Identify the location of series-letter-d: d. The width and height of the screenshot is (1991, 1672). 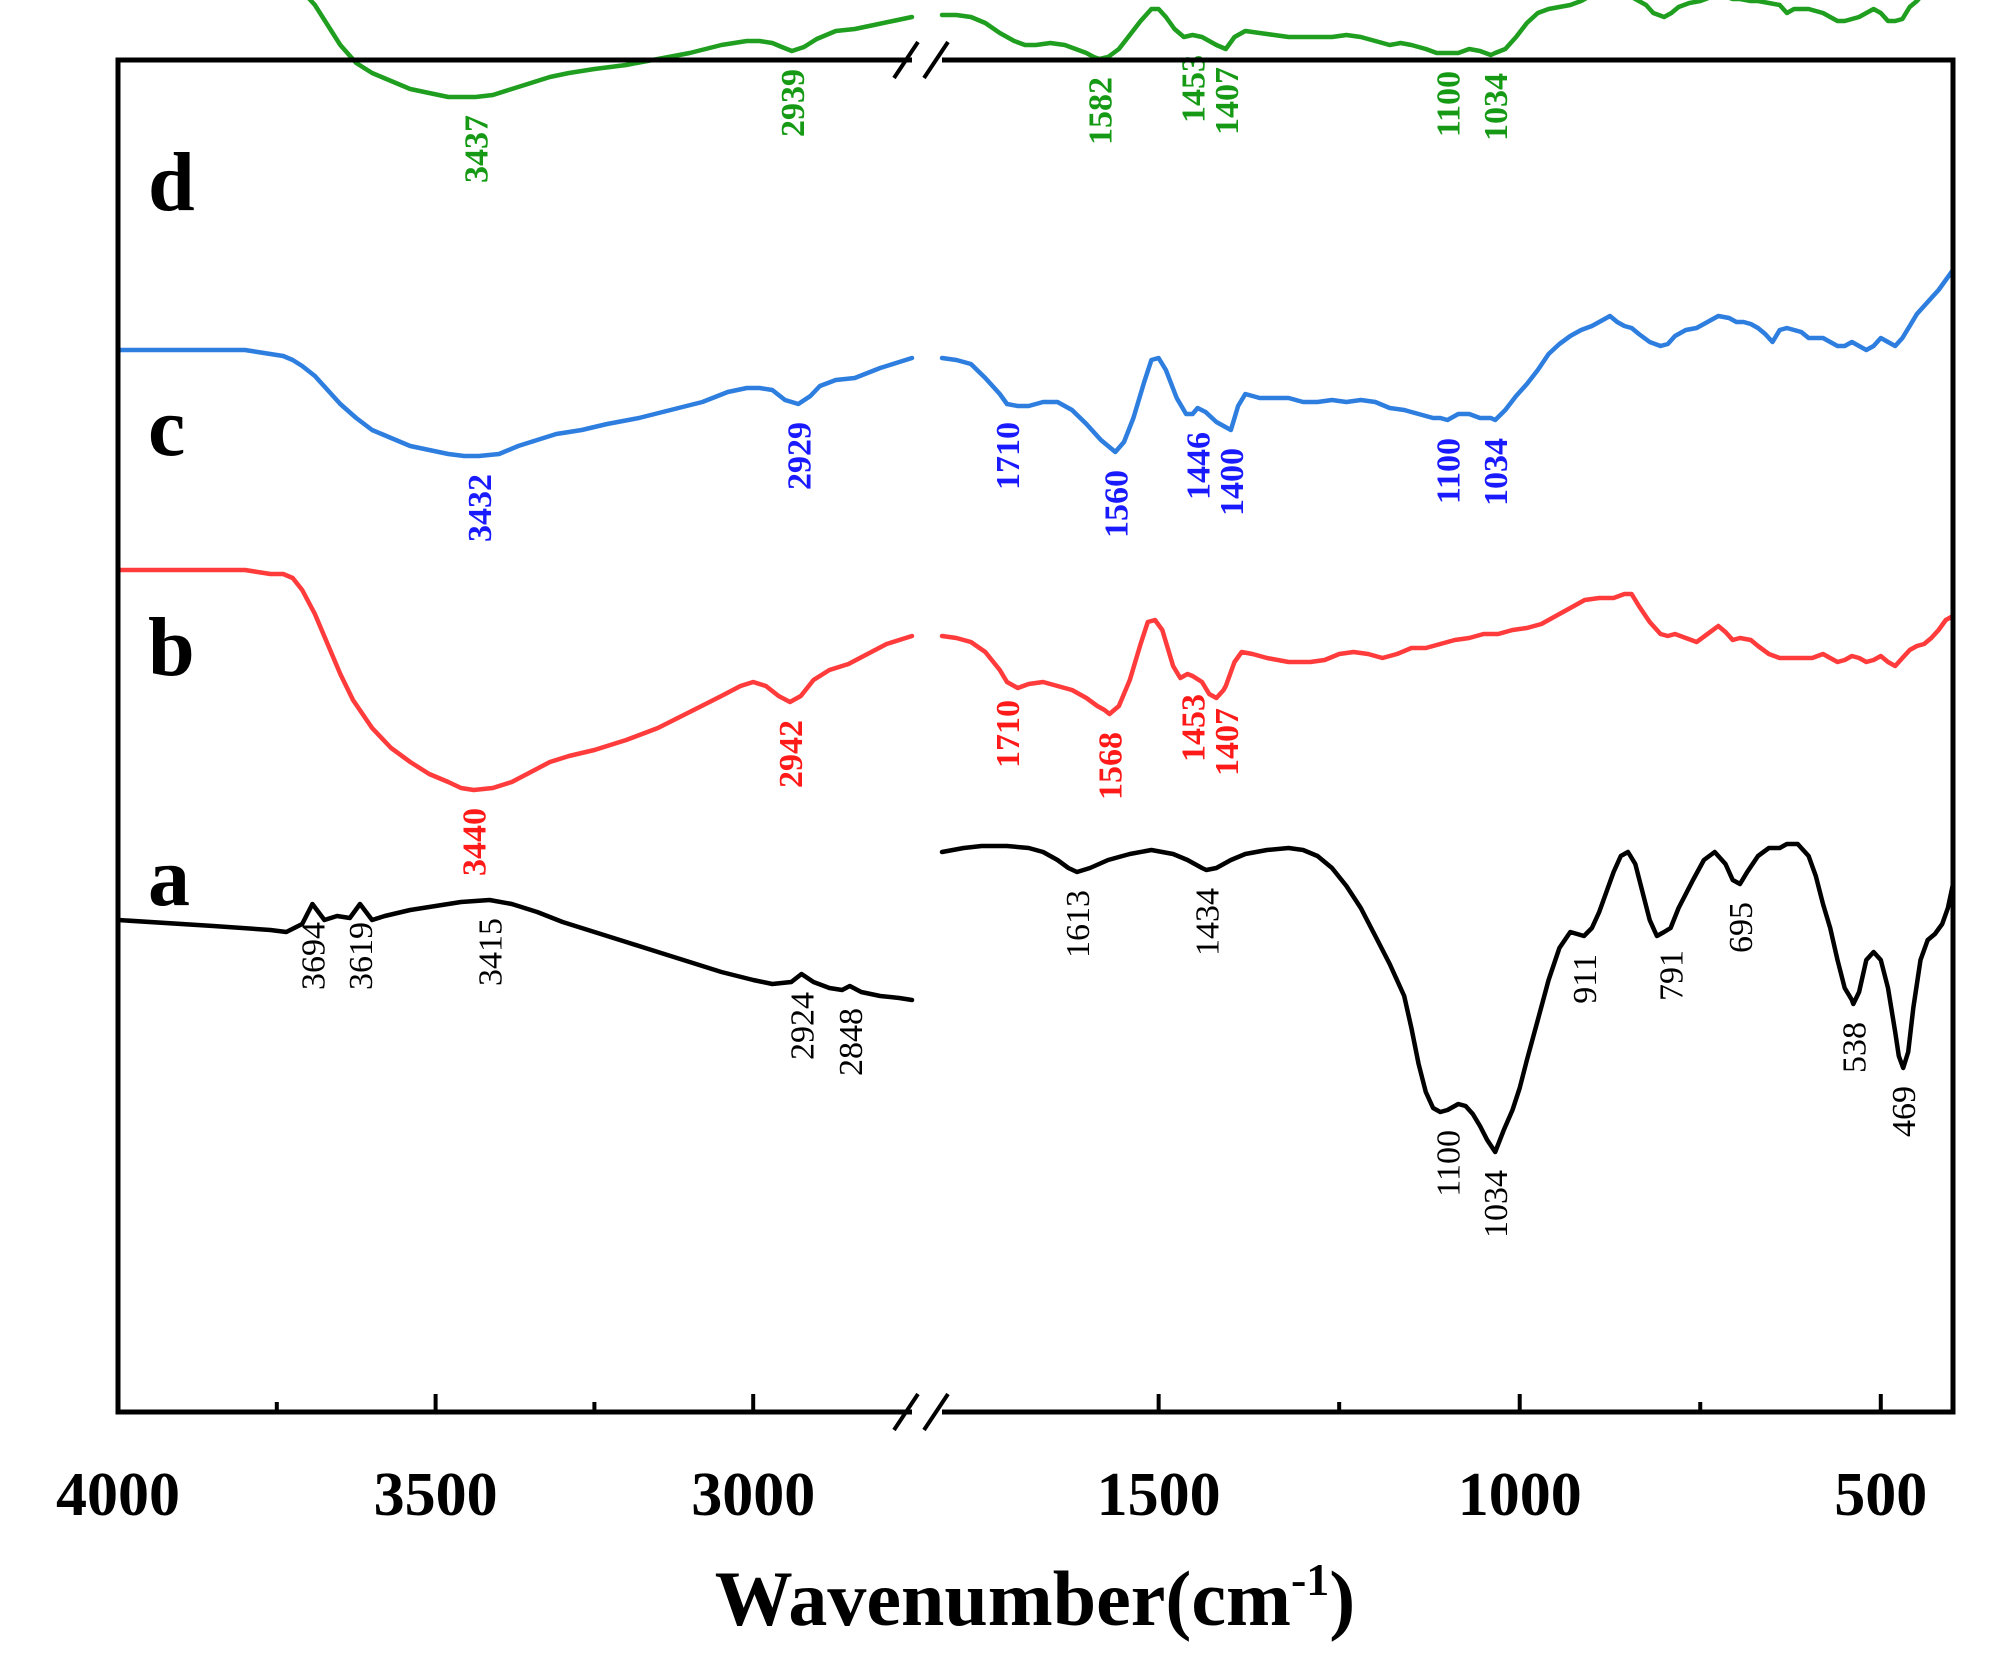
(171, 182).